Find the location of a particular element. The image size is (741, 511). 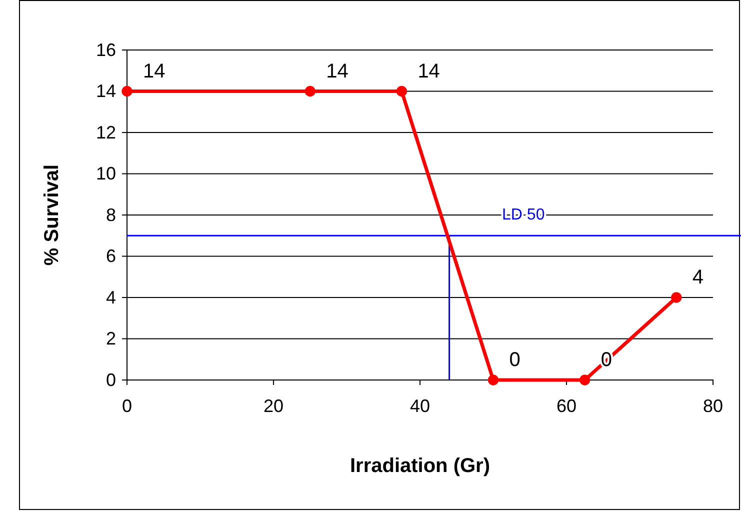

x-axis-title: Irradiation (Gr) is located at coordinates (420, 466).